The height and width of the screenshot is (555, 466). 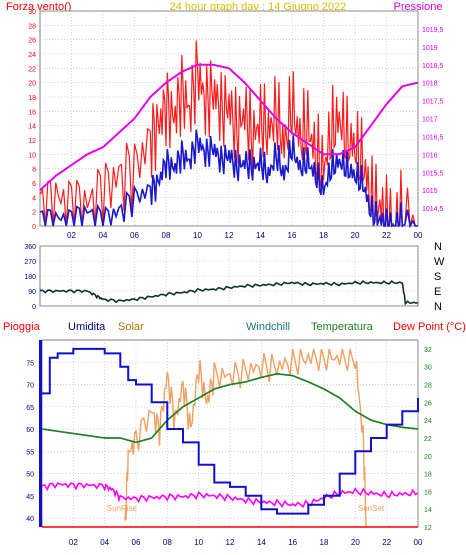 I want to click on bottom-left-tick-label: 55, so click(x=30, y=452).